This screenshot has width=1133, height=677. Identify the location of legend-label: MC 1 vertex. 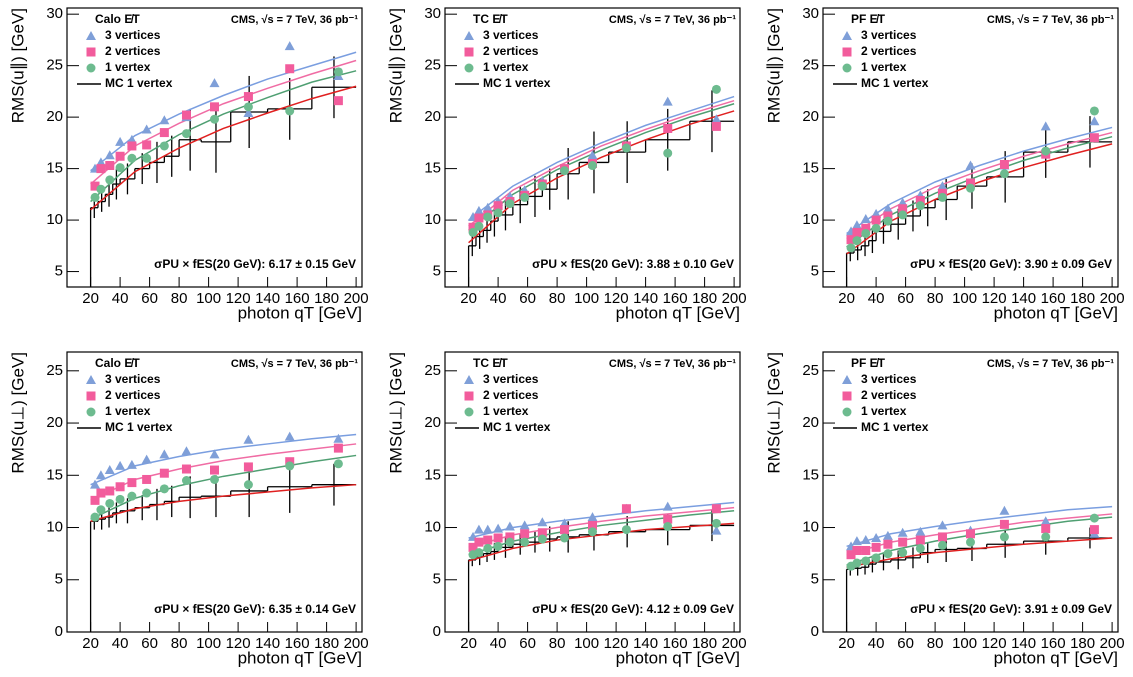
(895, 427).